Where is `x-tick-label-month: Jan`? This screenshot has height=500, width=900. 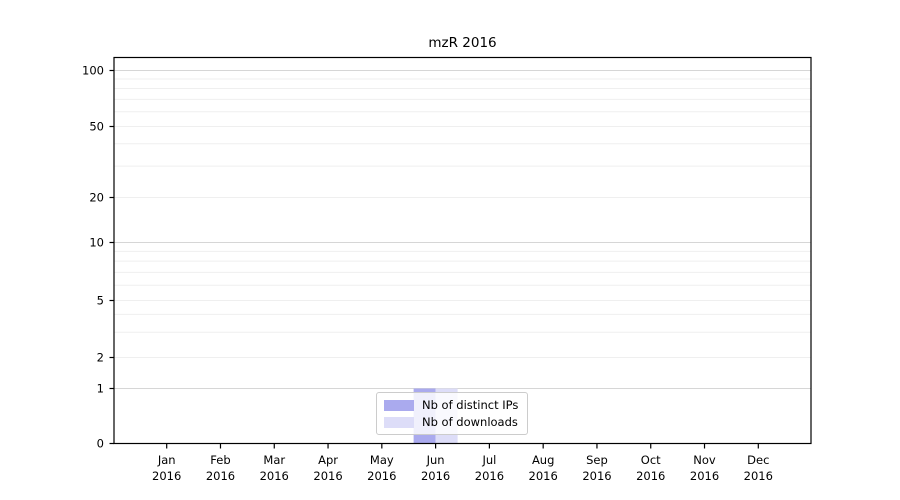 x-tick-label-month: Jan is located at coordinates (166, 460).